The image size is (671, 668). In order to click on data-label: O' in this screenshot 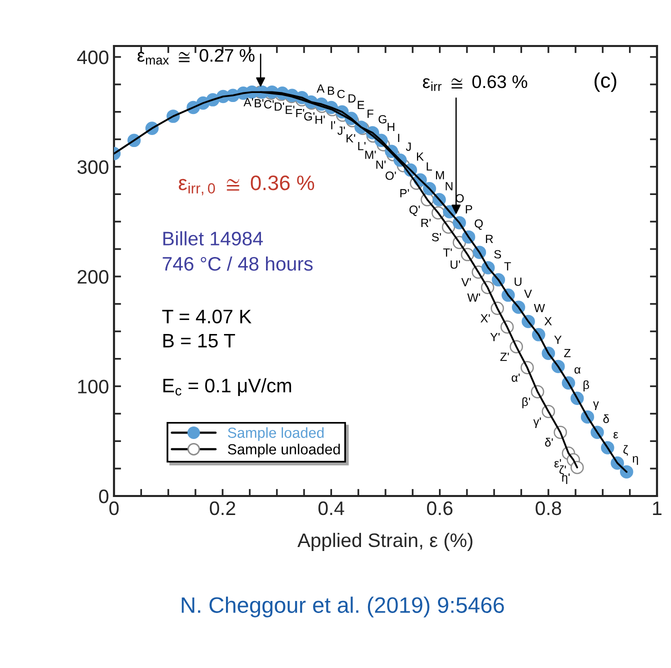, I will do `click(391, 176)`.